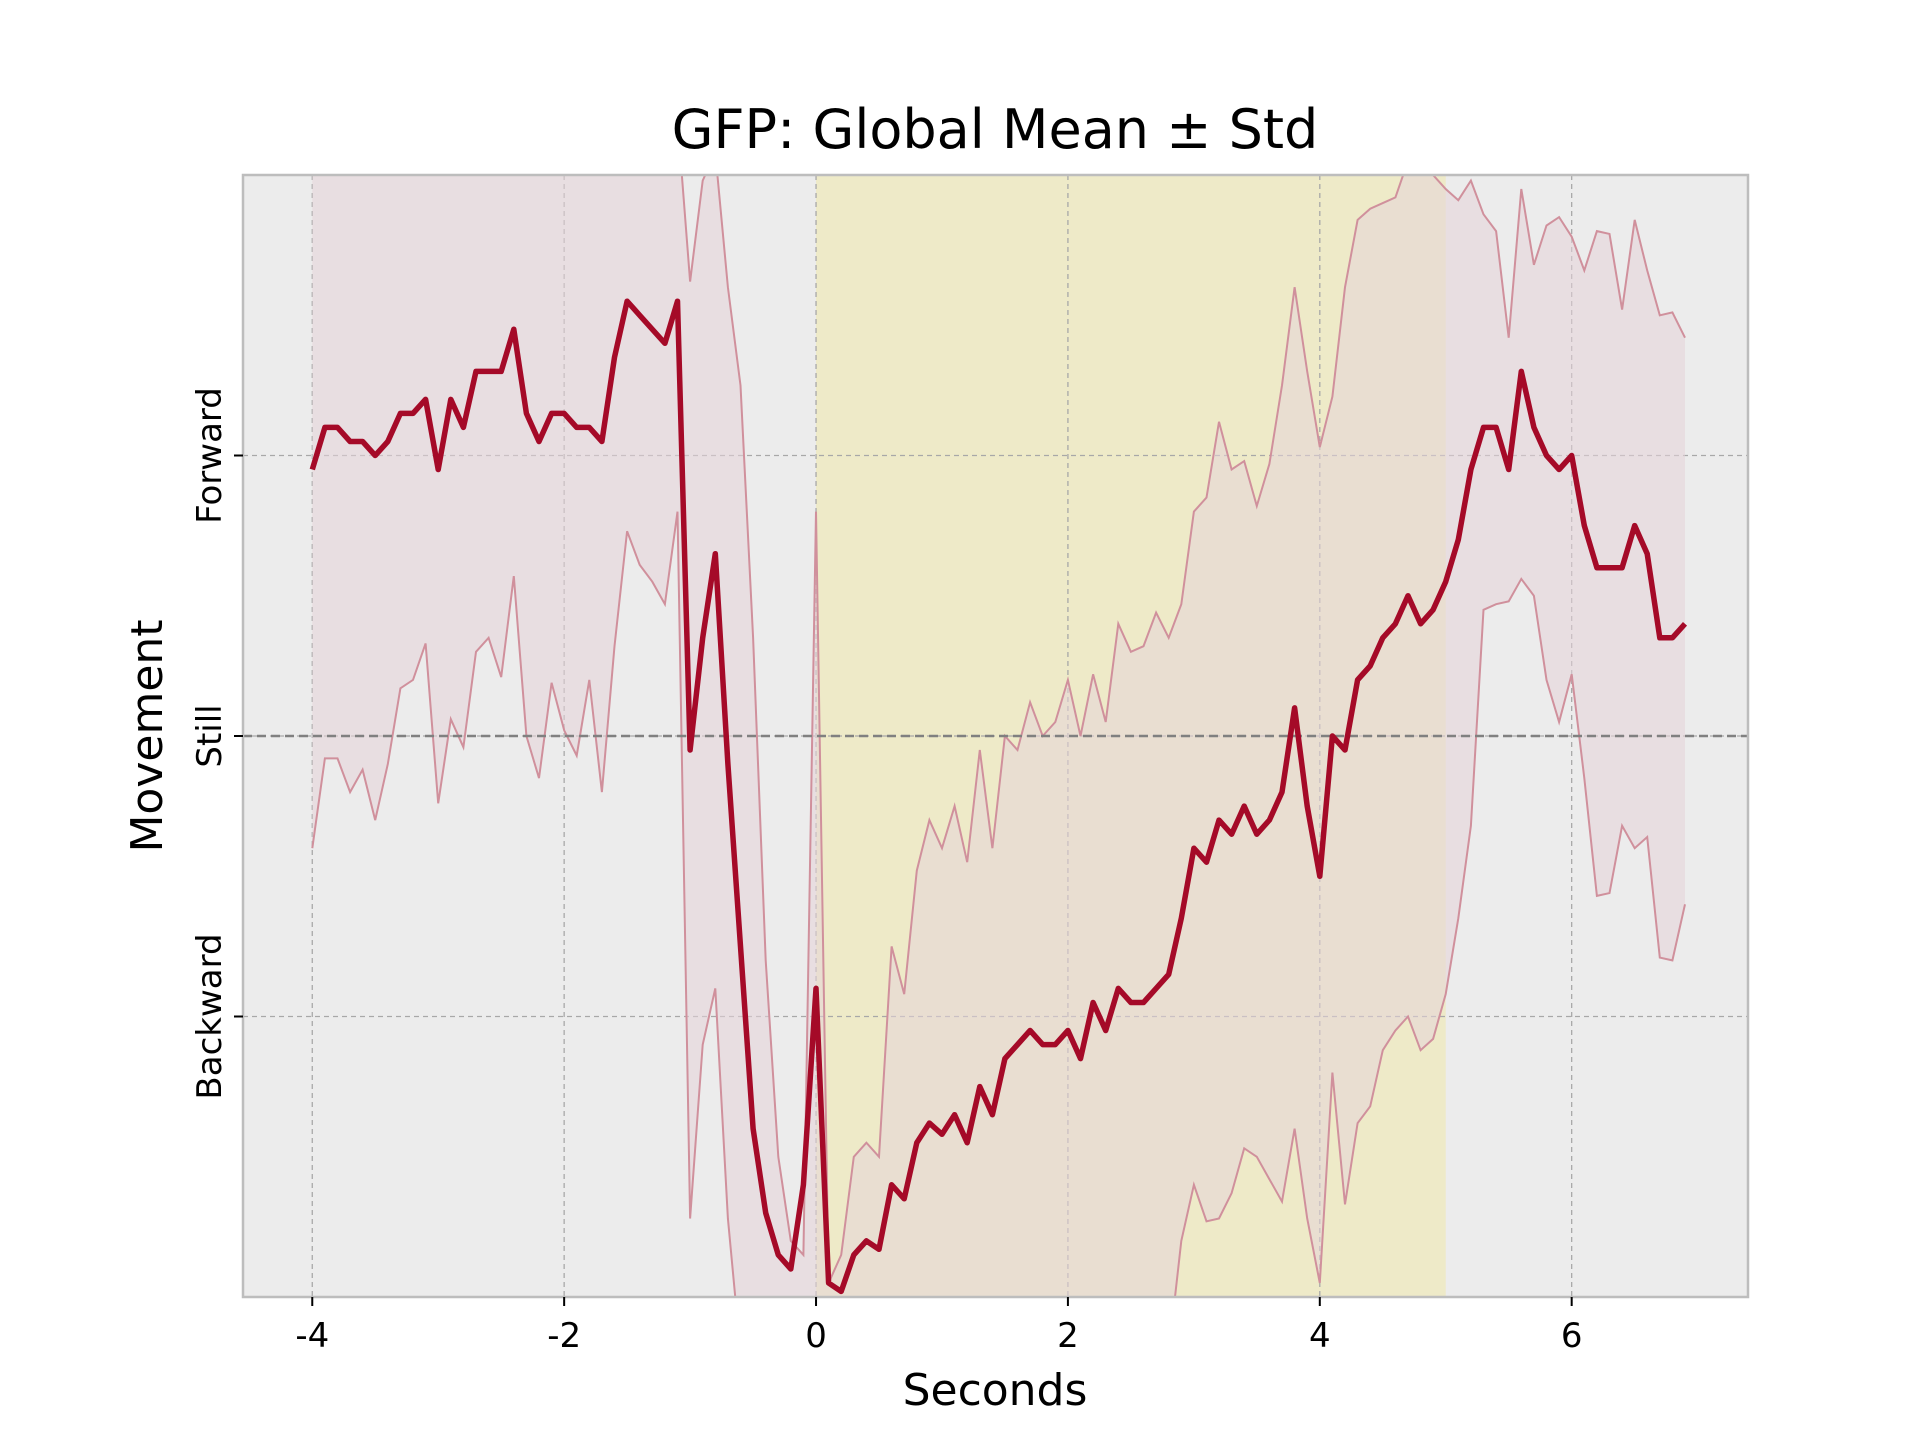 This screenshot has width=1920, height=1444. I want to click on y-axis-label: Movement, so click(147, 735).